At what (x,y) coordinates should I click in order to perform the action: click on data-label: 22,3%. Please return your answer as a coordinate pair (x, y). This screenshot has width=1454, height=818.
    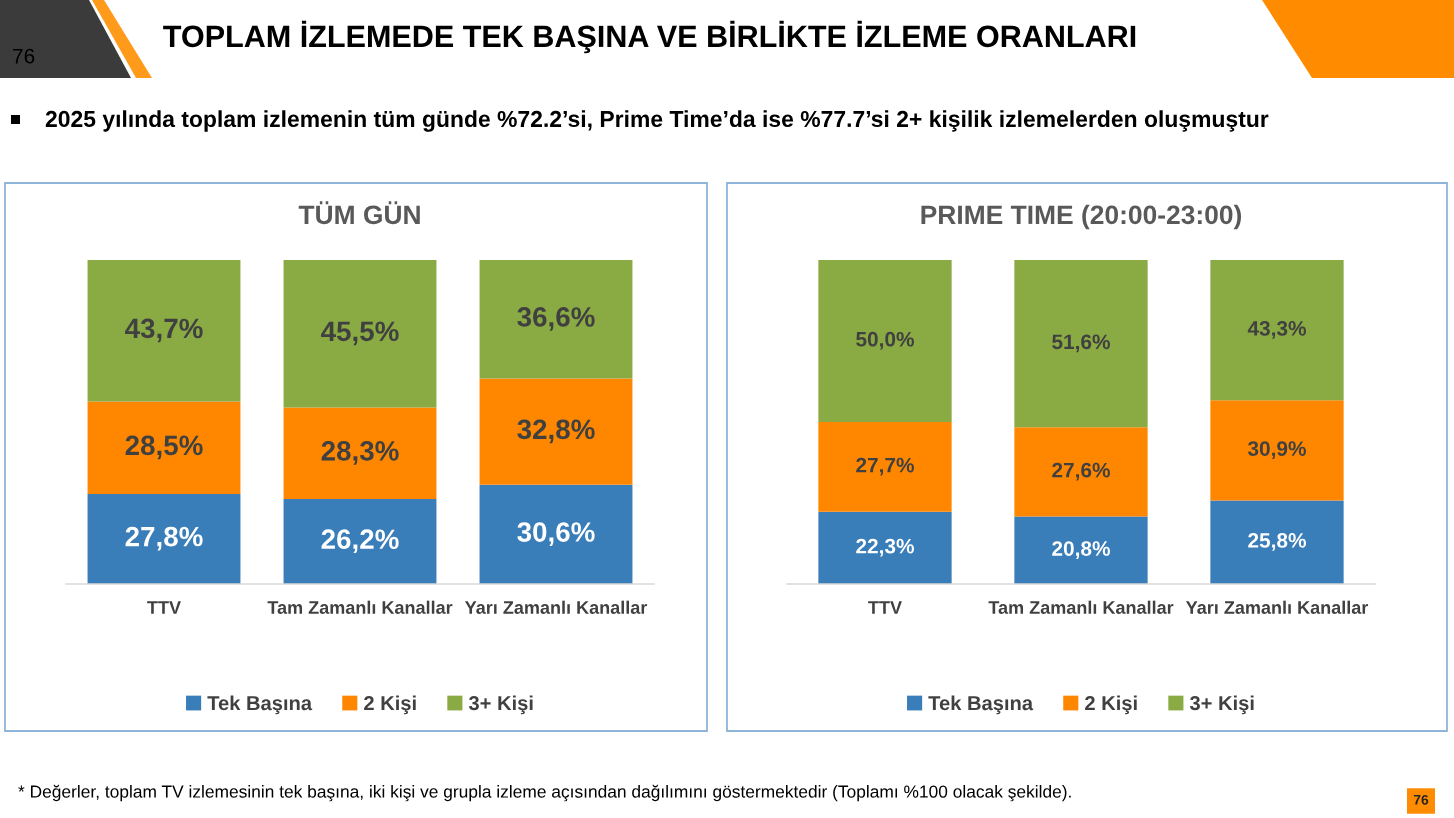
    Looking at the image, I should click on (885, 547).